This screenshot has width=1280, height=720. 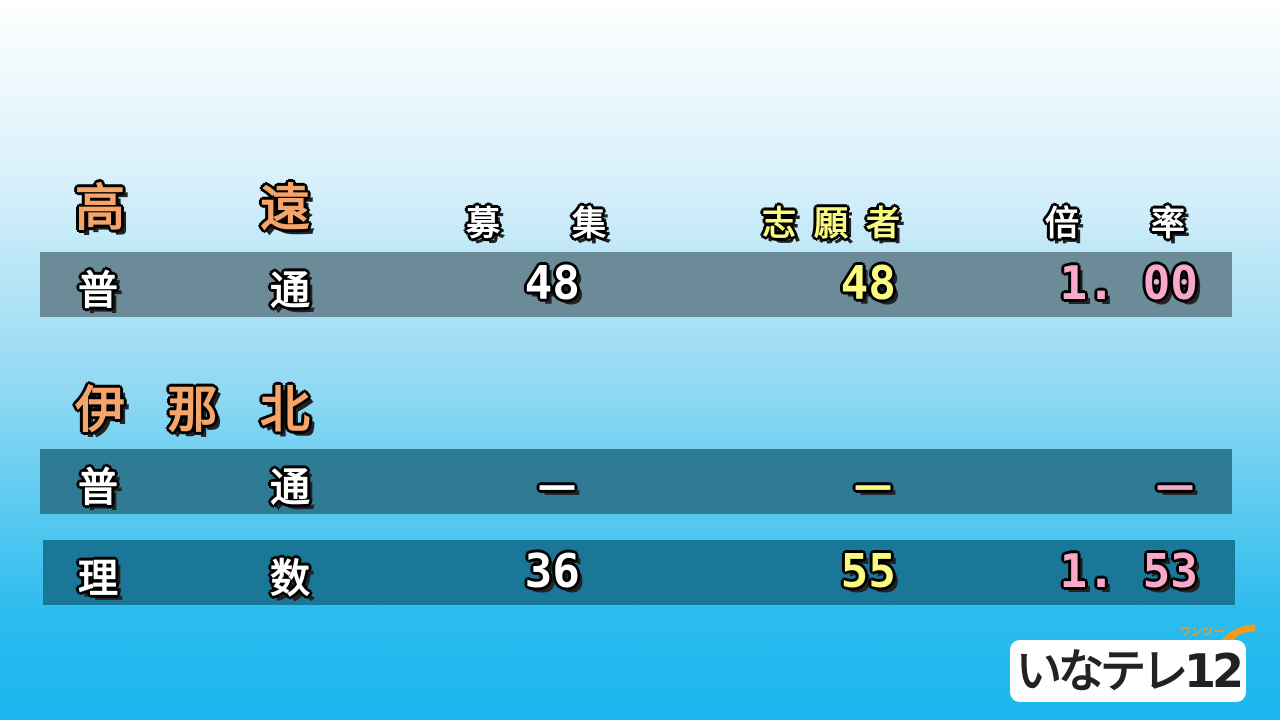 I want to click on applicants-value: 55, so click(x=868, y=571).